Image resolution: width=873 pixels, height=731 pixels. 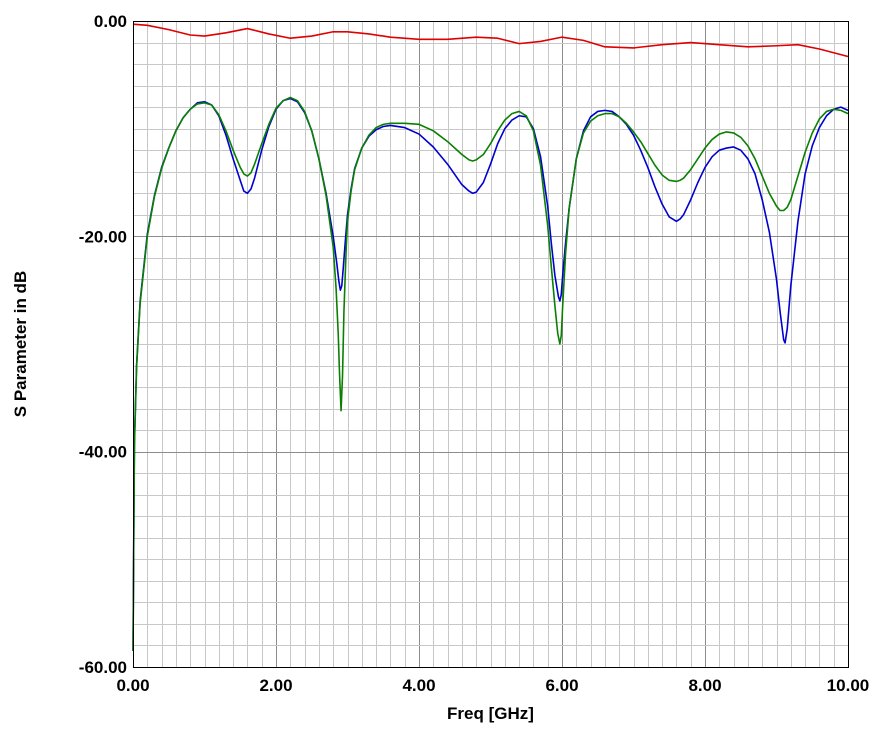 What do you see at coordinates (275, 685) in the screenshot?
I see `x-tick-label: 2.00` at bounding box center [275, 685].